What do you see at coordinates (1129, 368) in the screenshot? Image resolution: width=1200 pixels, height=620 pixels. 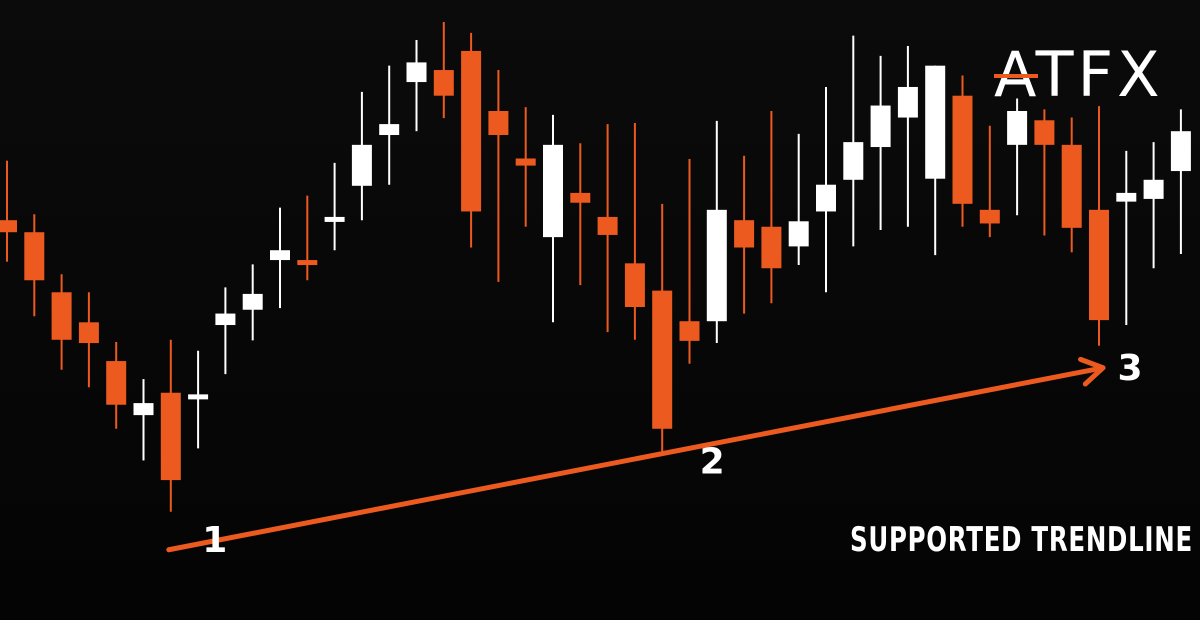 I see `point-label: 3` at bounding box center [1129, 368].